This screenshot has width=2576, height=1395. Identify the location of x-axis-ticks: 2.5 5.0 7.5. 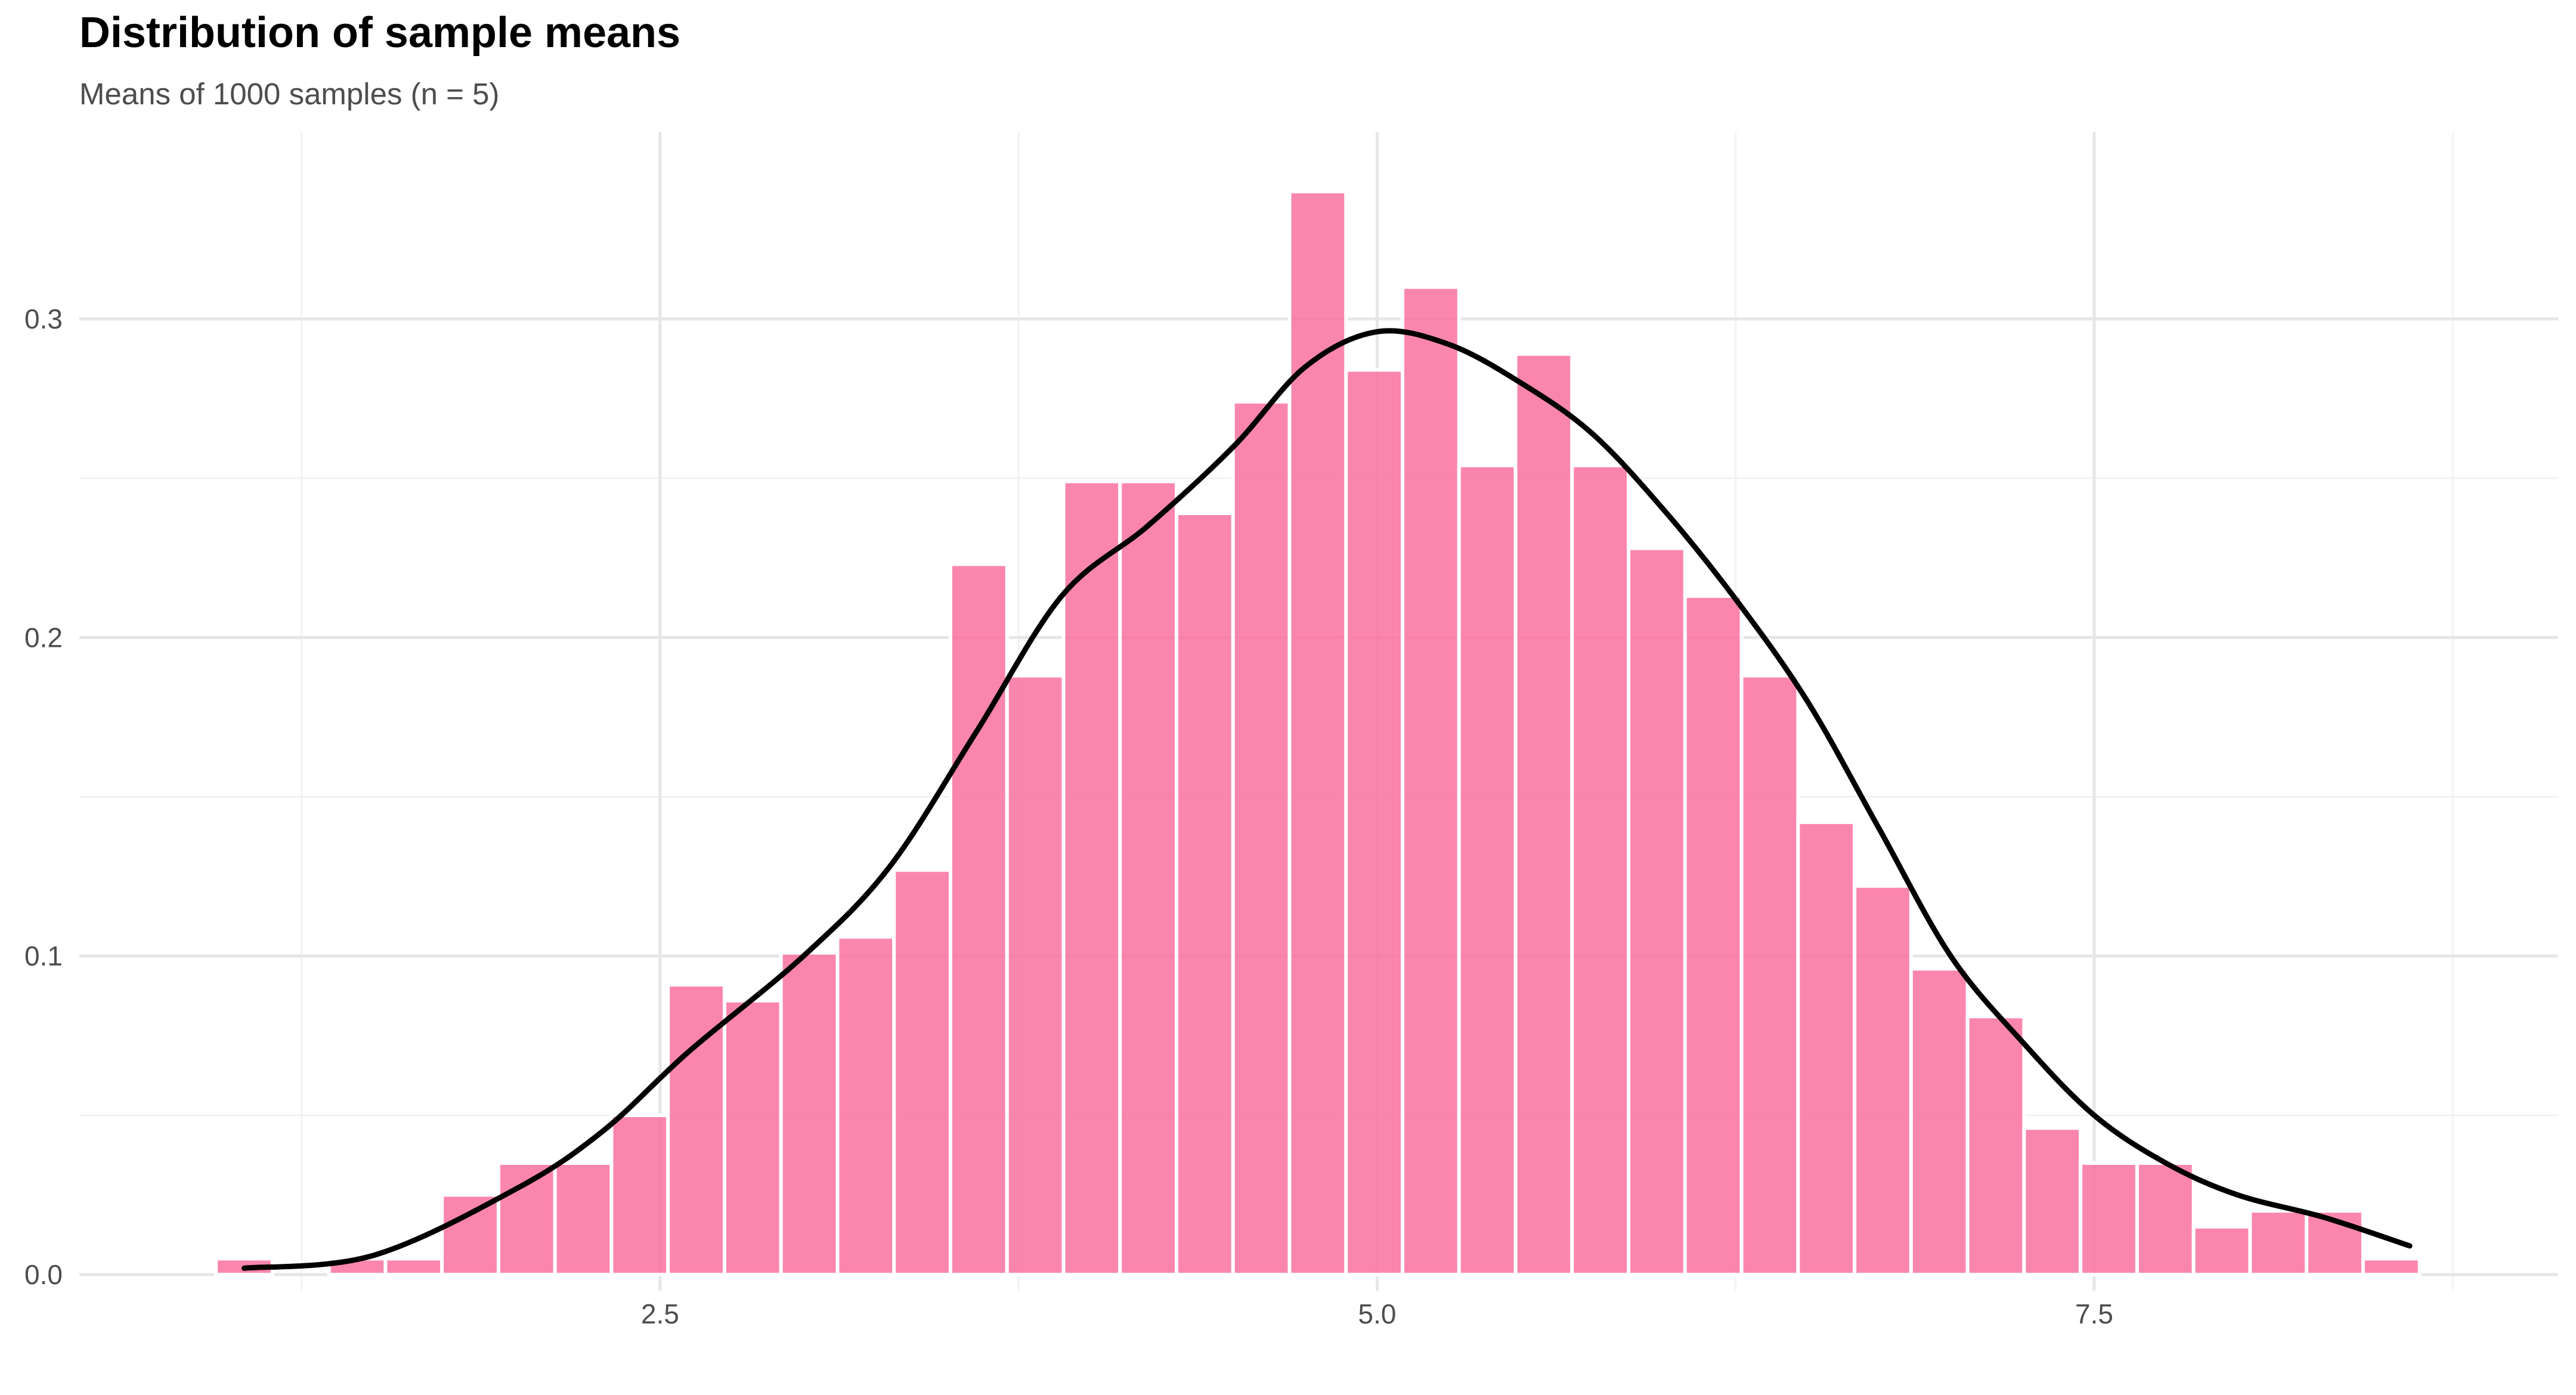
(1377, 1313).